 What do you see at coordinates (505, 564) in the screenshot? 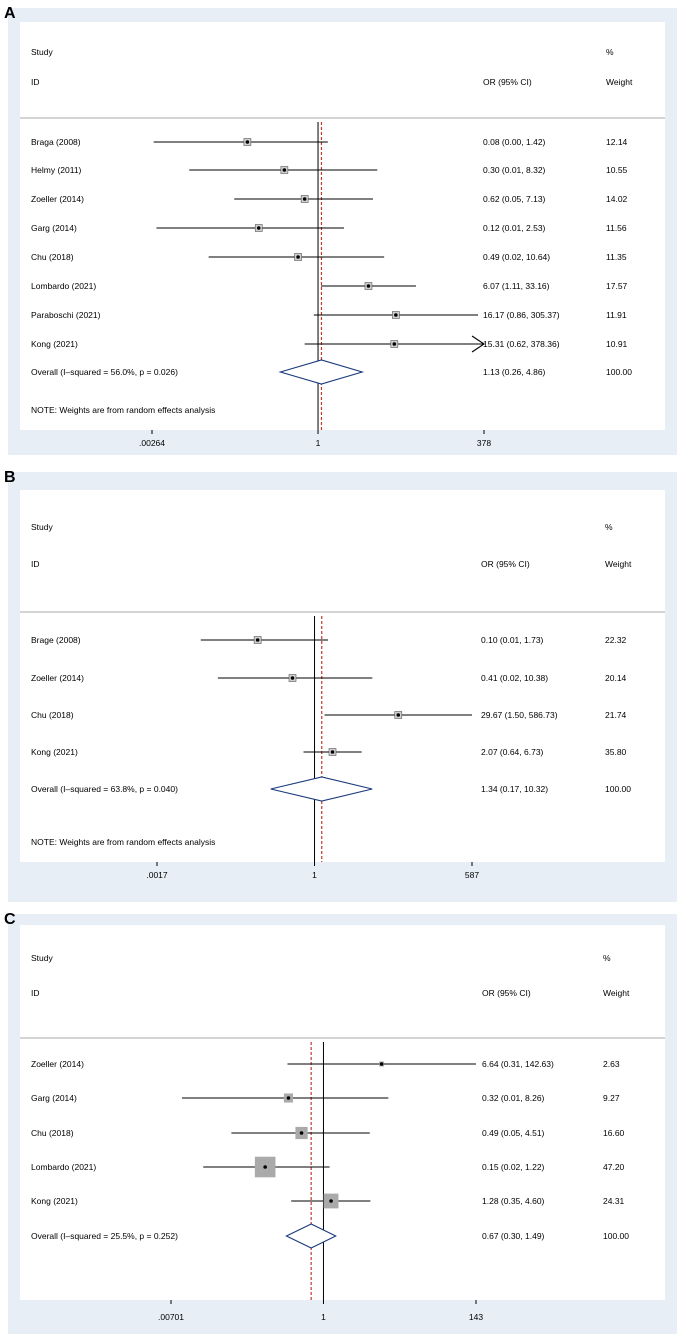
I see `panel-b-header-or: OR (95% CI)` at bounding box center [505, 564].